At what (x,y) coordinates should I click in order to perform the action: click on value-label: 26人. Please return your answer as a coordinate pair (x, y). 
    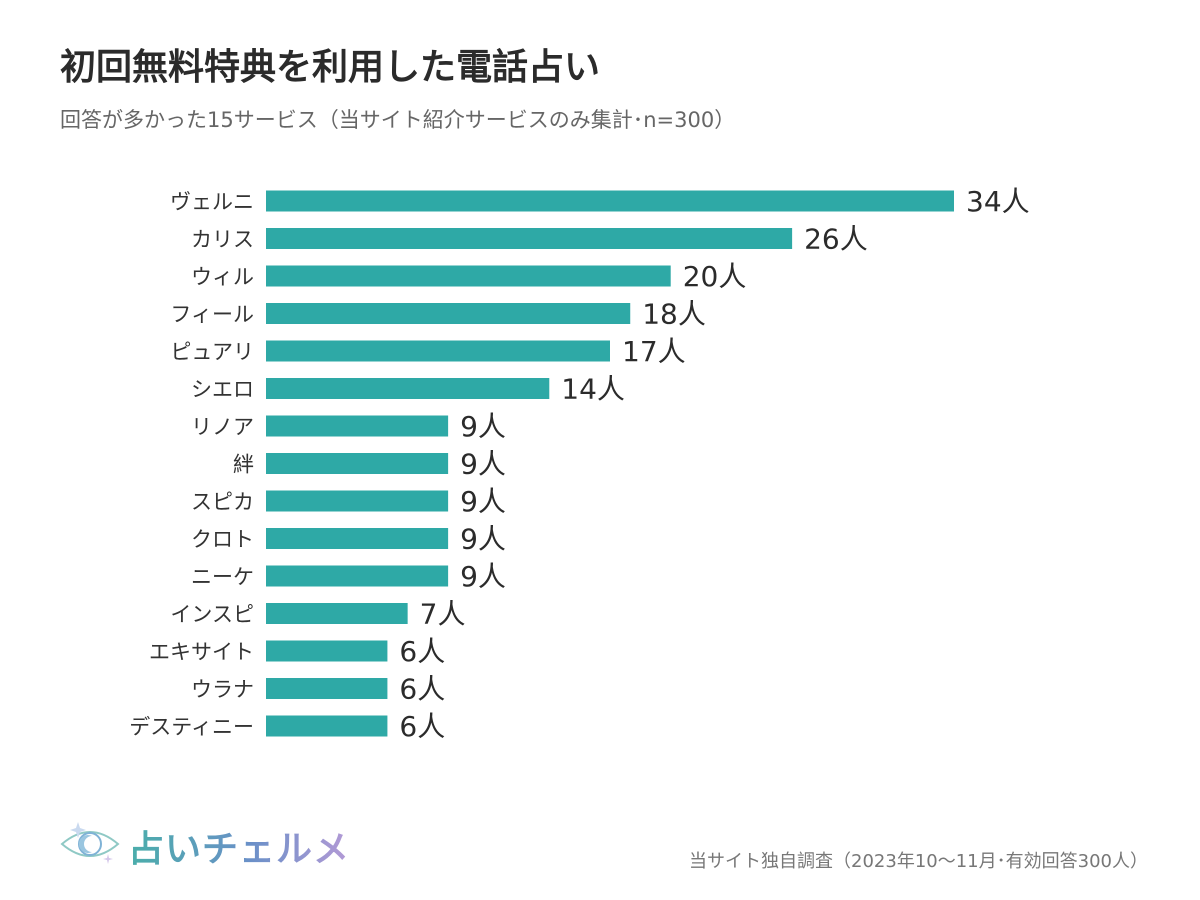
    Looking at the image, I should click on (836, 239).